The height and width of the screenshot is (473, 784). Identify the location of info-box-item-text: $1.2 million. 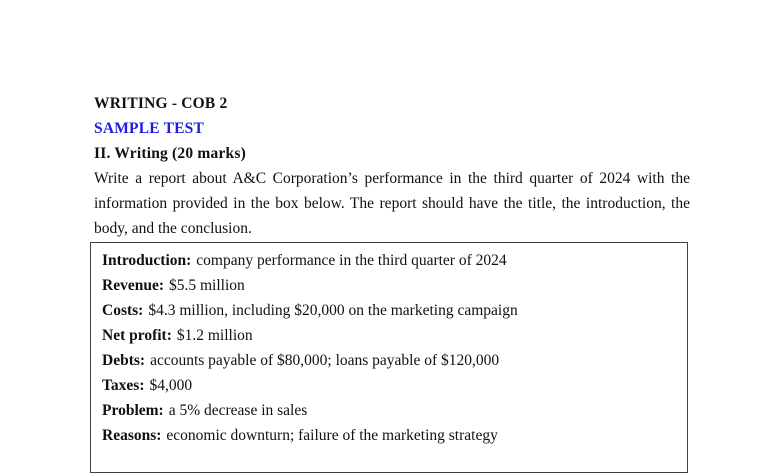
(214, 335).